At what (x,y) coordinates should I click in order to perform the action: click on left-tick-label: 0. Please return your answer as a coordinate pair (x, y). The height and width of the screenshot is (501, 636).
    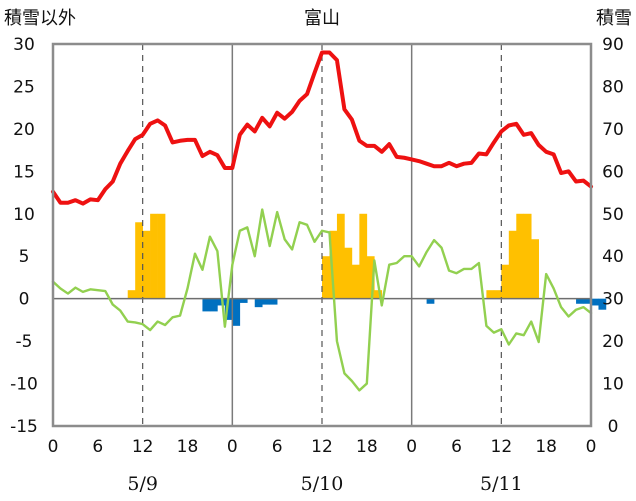
    Looking at the image, I should click on (24, 300).